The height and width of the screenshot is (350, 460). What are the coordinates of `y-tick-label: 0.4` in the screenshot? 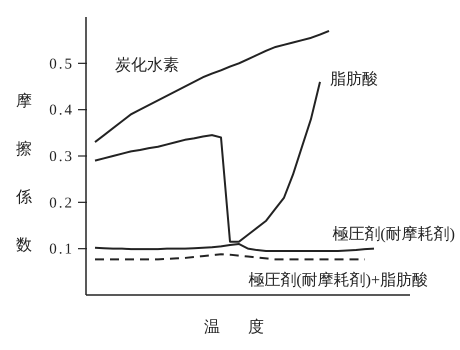 It's located at (61, 110).